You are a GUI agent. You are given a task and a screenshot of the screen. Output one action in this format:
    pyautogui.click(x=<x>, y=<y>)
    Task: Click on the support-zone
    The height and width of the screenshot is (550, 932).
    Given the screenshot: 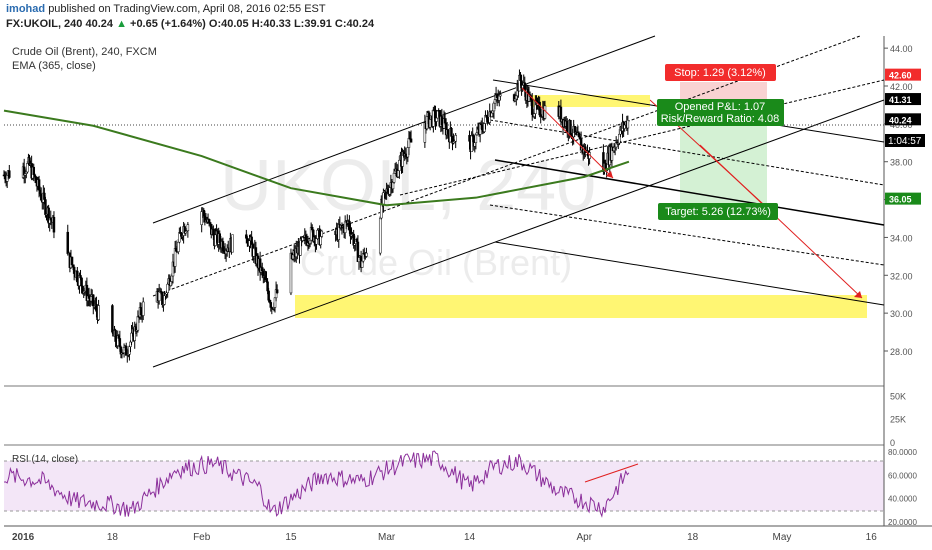 What is the action you would take?
    pyautogui.click(x=581, y=306)
    